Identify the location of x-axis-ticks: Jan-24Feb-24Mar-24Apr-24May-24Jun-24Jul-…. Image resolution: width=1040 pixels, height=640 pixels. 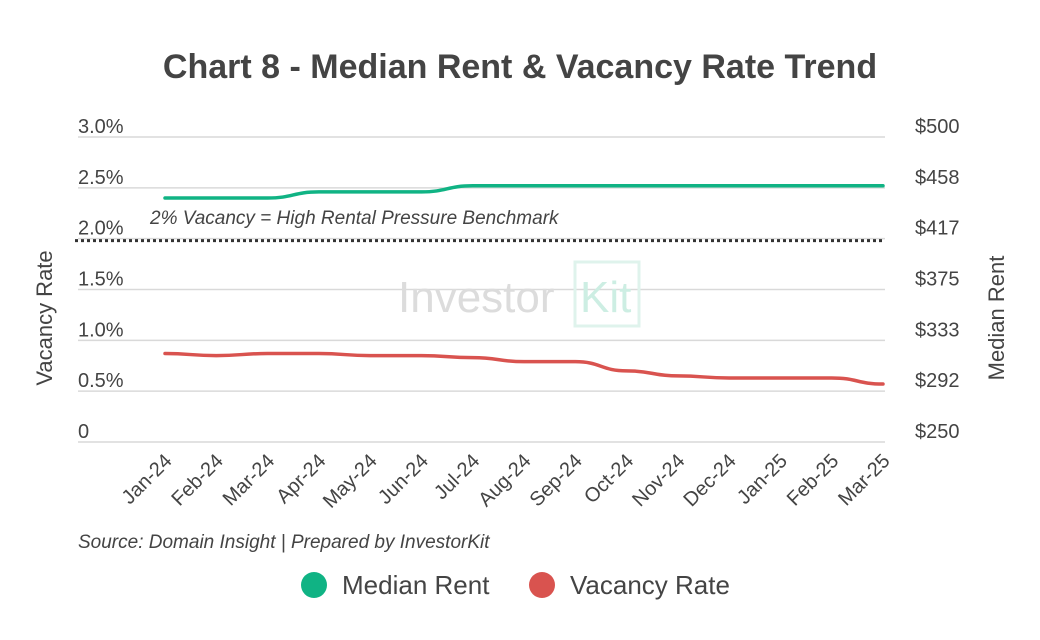
(506, 481).